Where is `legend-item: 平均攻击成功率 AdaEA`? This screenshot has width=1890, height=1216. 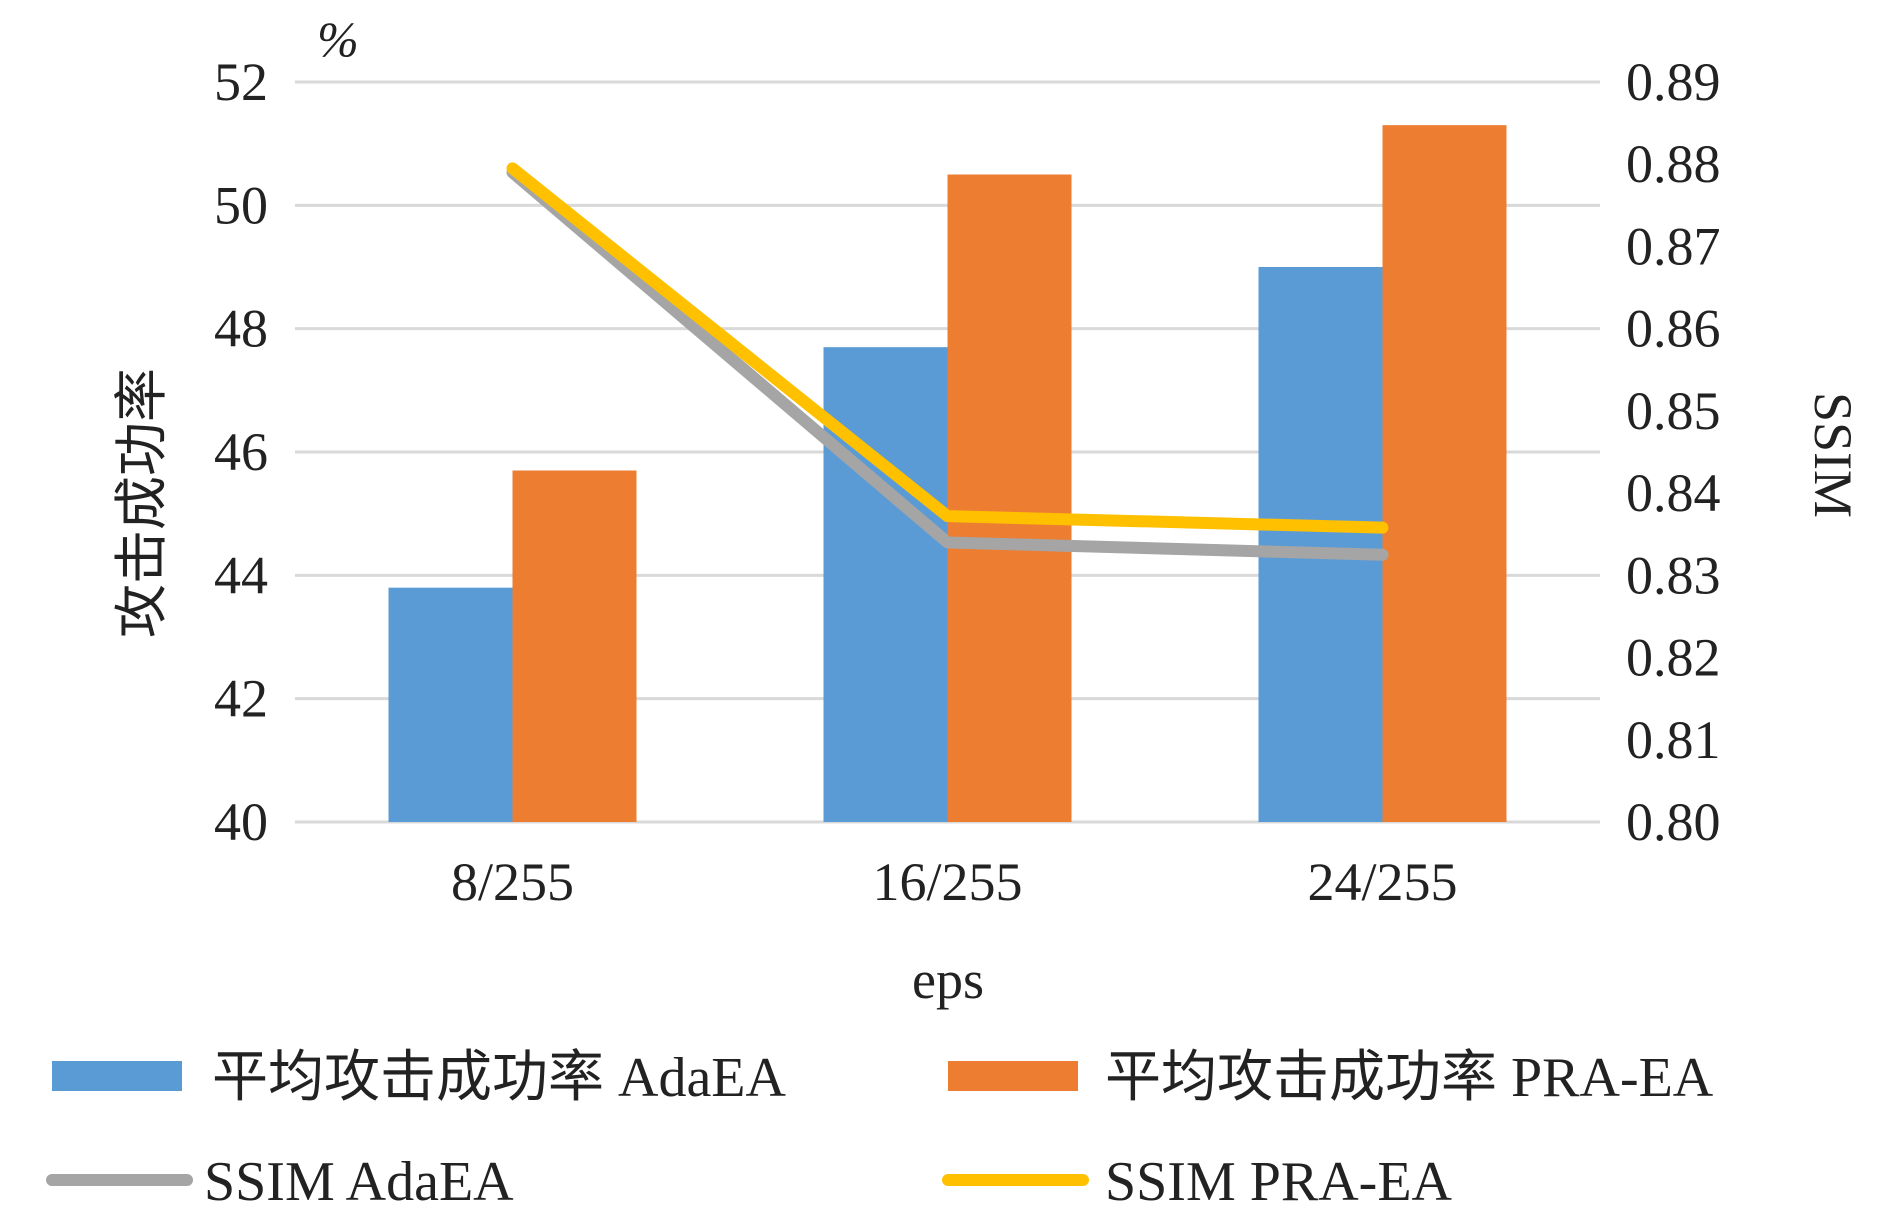
legend-item: 平均攻击成功率 AdaEA is located at coordinates (419, 1078).